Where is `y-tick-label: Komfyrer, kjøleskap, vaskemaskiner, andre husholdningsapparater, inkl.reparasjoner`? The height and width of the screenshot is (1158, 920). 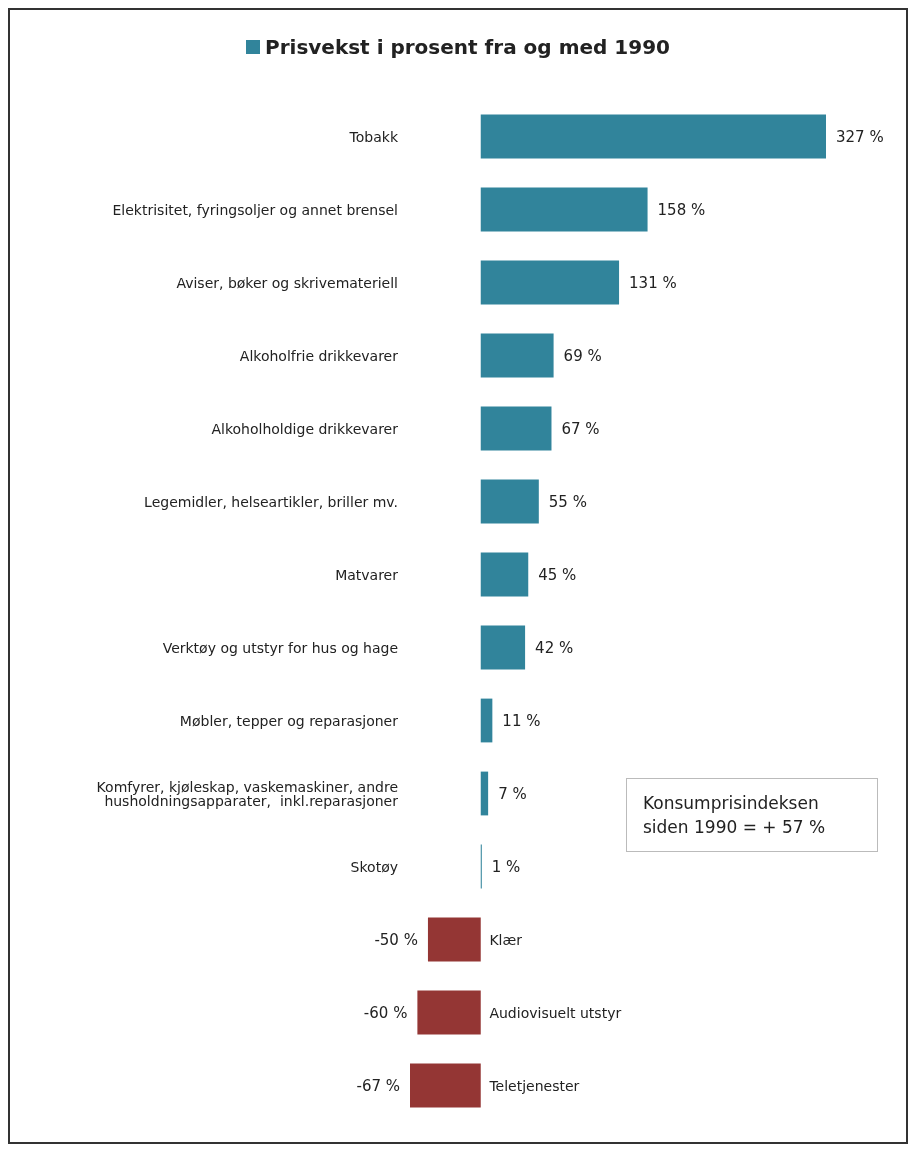
y-tick-label: Komfyrer, kjøleskap, vaskemaskiner, andre husholdningsapparater, inkl.reparasjoner is located at coordinates (247, 793).